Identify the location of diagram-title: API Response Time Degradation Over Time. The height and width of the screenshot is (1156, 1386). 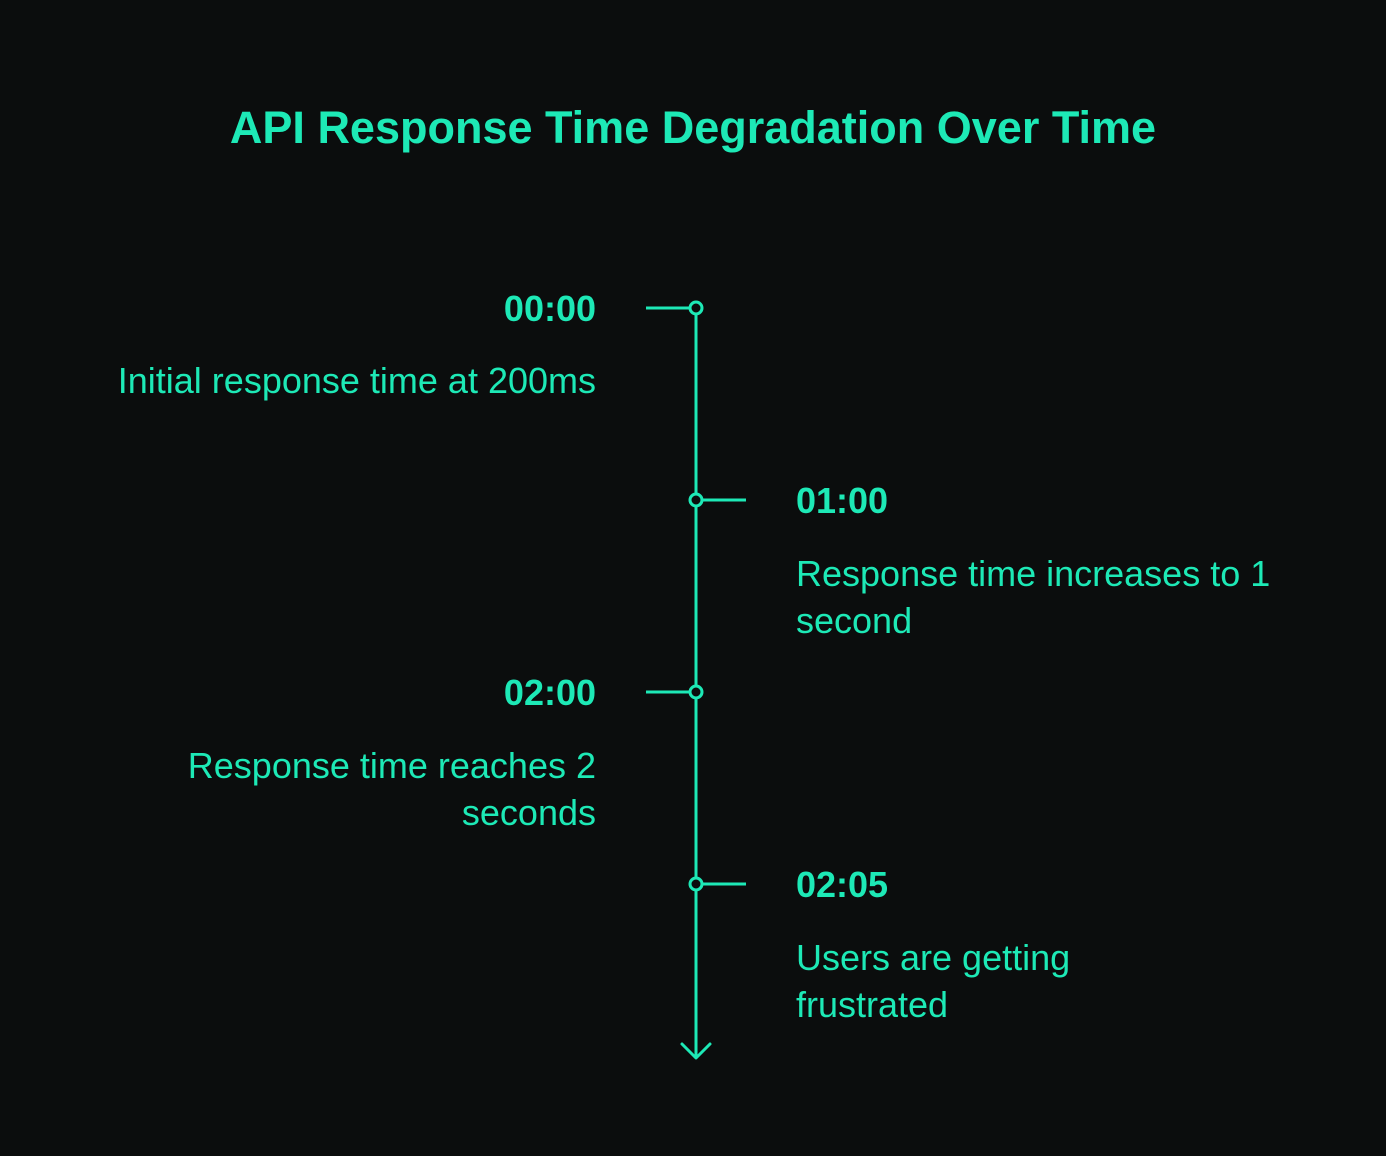
(693, 127).